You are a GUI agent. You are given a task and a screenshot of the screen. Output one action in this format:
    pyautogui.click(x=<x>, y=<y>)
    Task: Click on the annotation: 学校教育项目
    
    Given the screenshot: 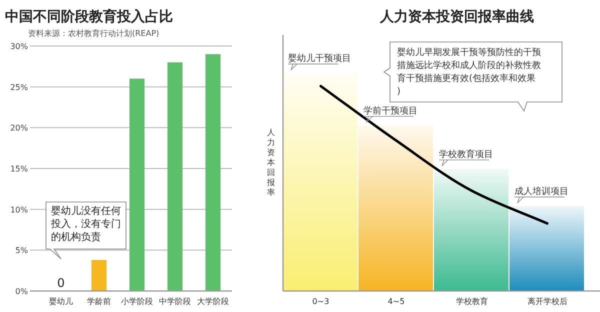 What is the action you would take?
    pyautogui.click(x=466, y=154)
    